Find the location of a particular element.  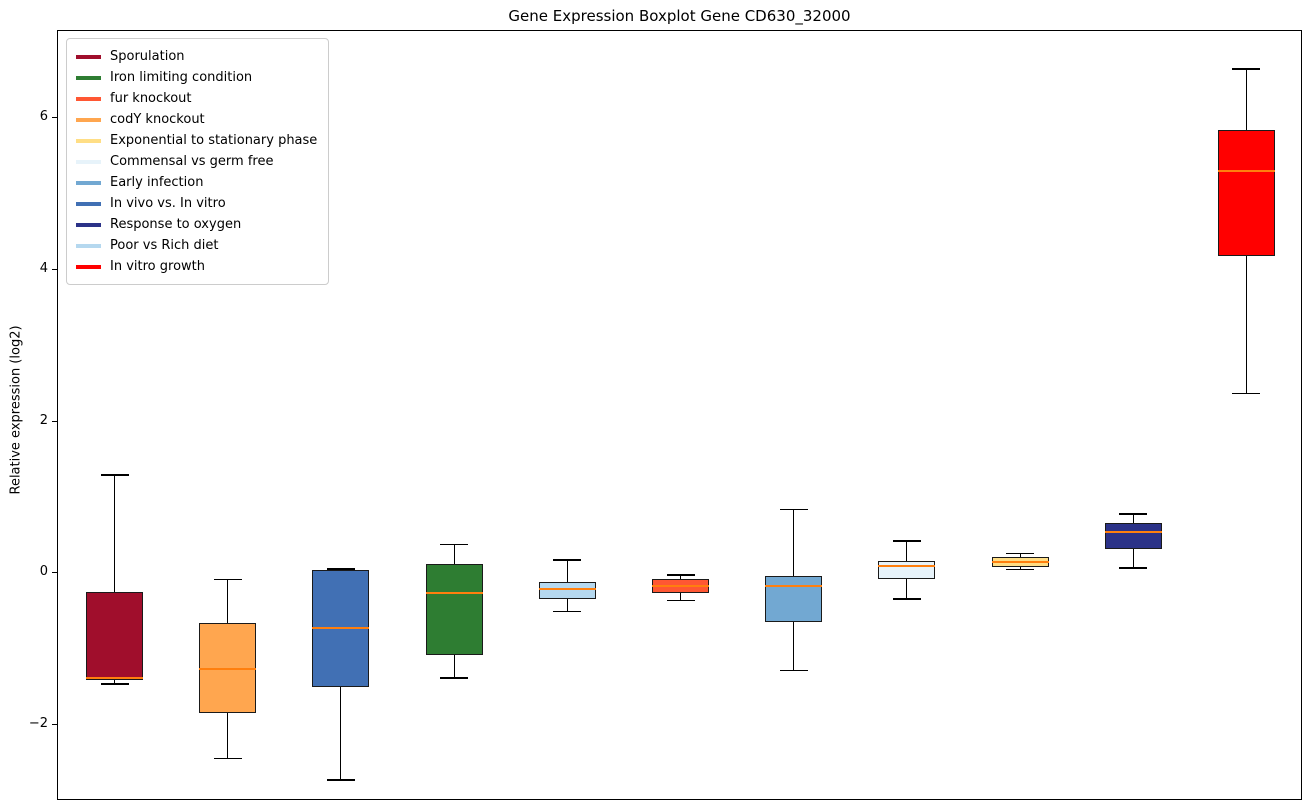

legend-item: fur knockout is located at coordinates (196, 98).